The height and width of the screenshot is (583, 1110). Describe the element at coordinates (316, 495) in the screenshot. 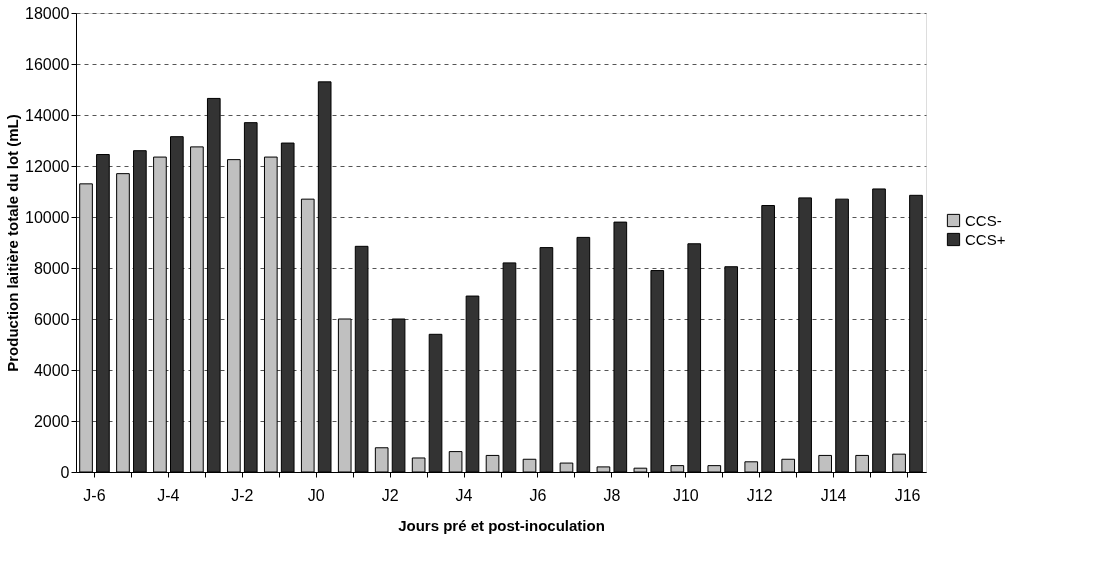

I see `x-tick-label: J0` at that location.